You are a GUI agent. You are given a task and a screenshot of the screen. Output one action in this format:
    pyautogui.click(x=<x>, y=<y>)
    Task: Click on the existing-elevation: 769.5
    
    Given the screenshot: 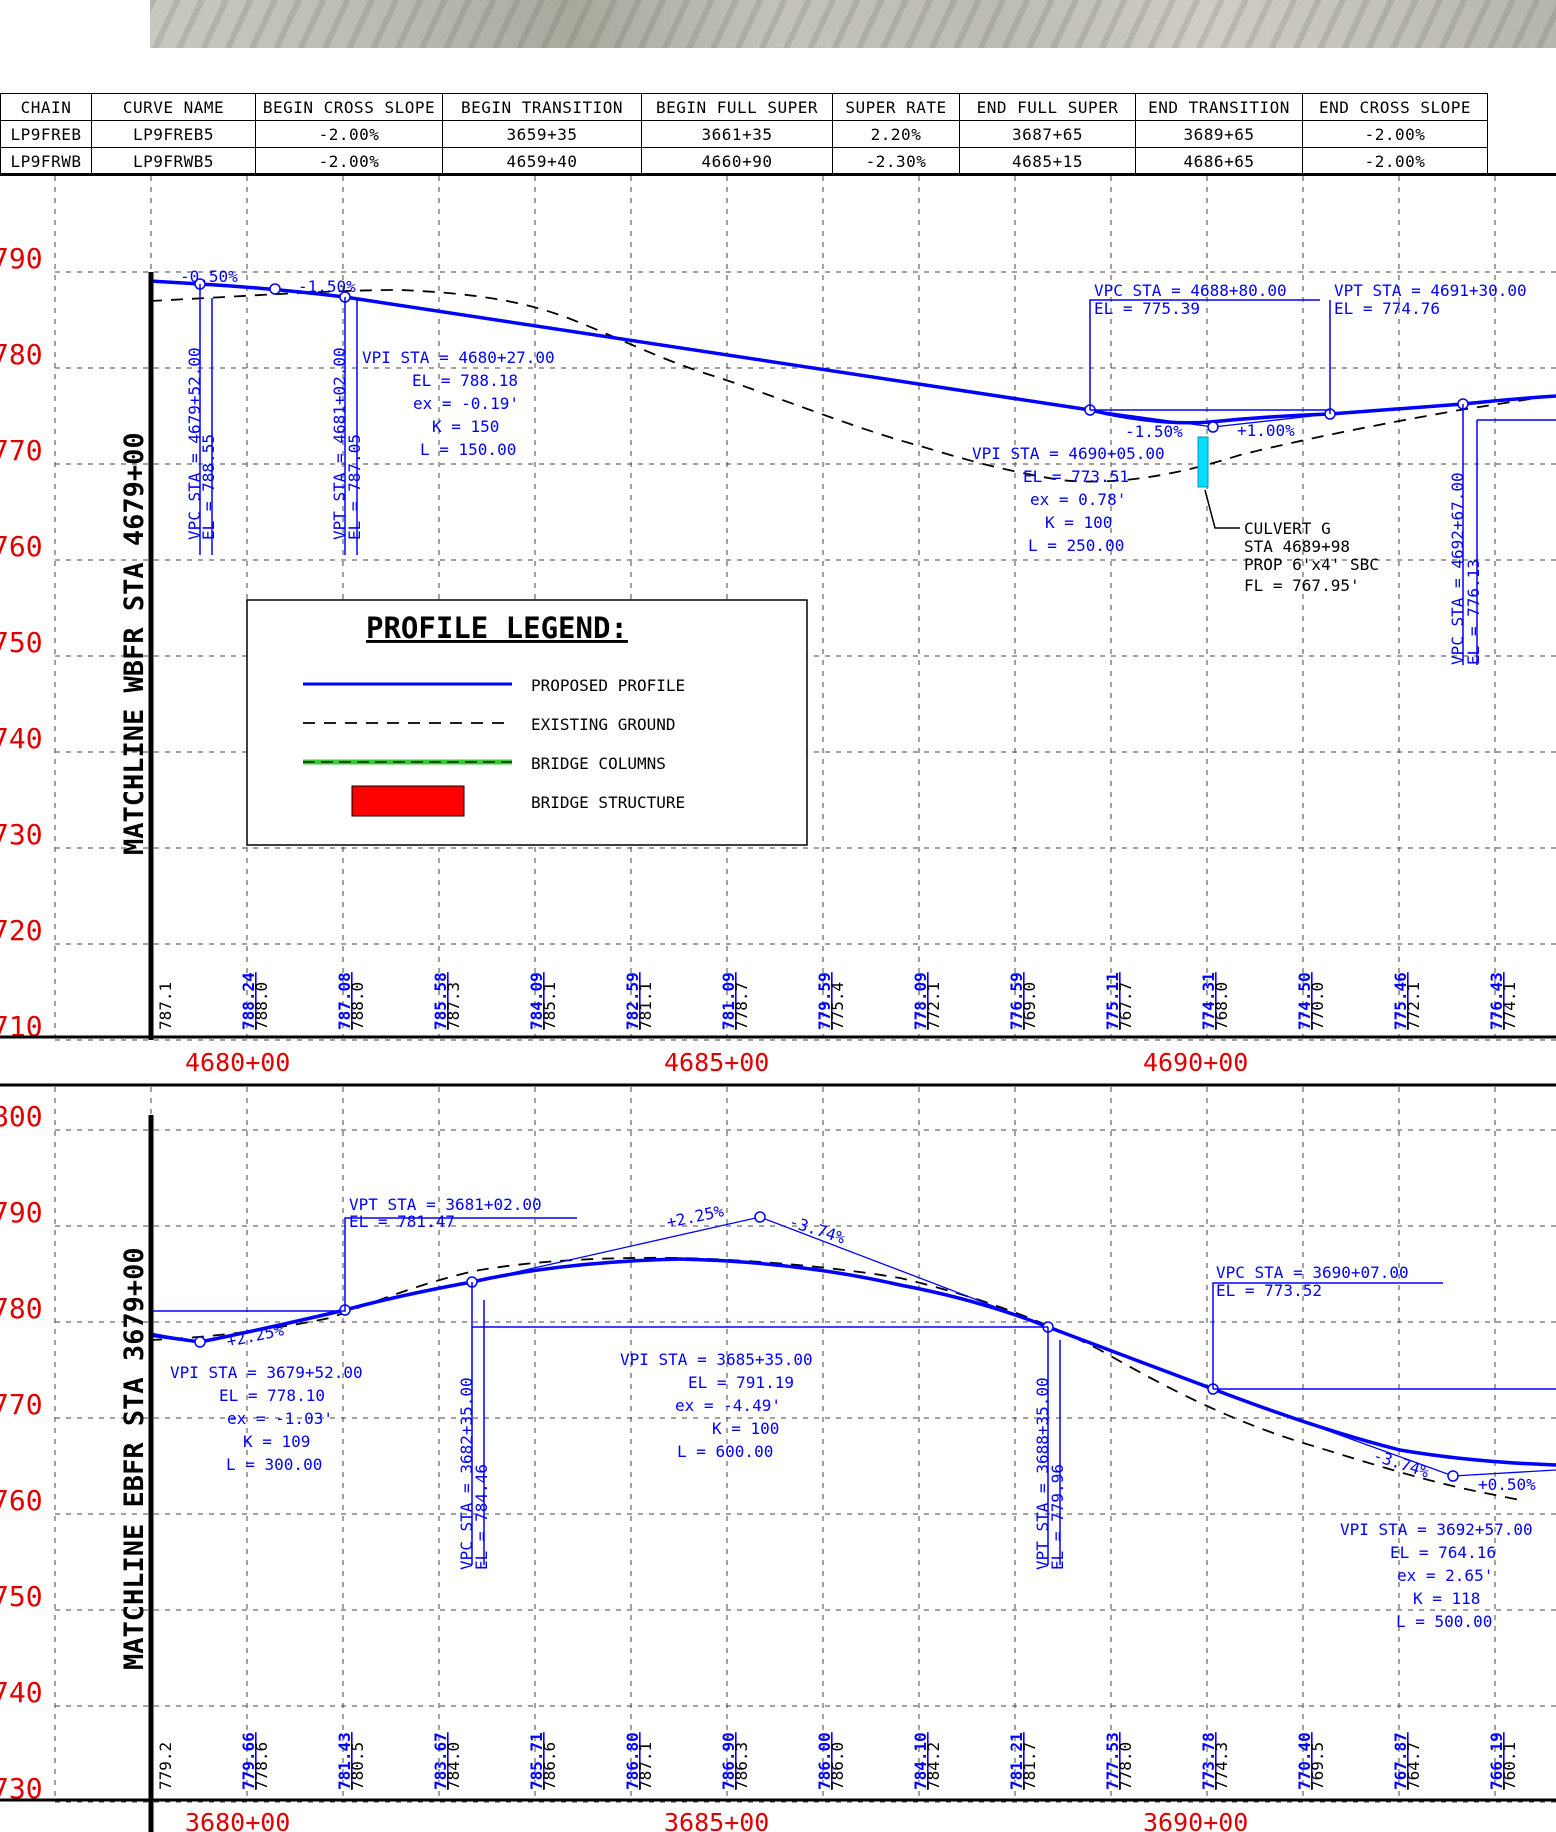 What is the action you would take?
    pyautogui.click(x=1317, y=1766)
    